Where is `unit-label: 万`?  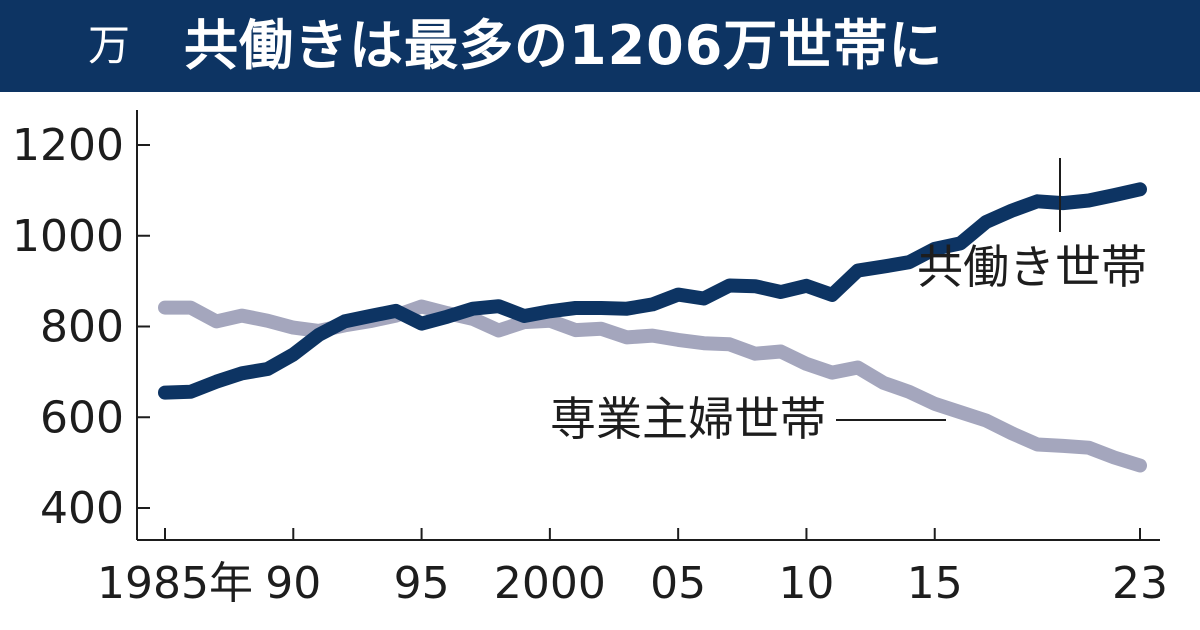
unit-label: 万 is located at coordinates (109, 45).